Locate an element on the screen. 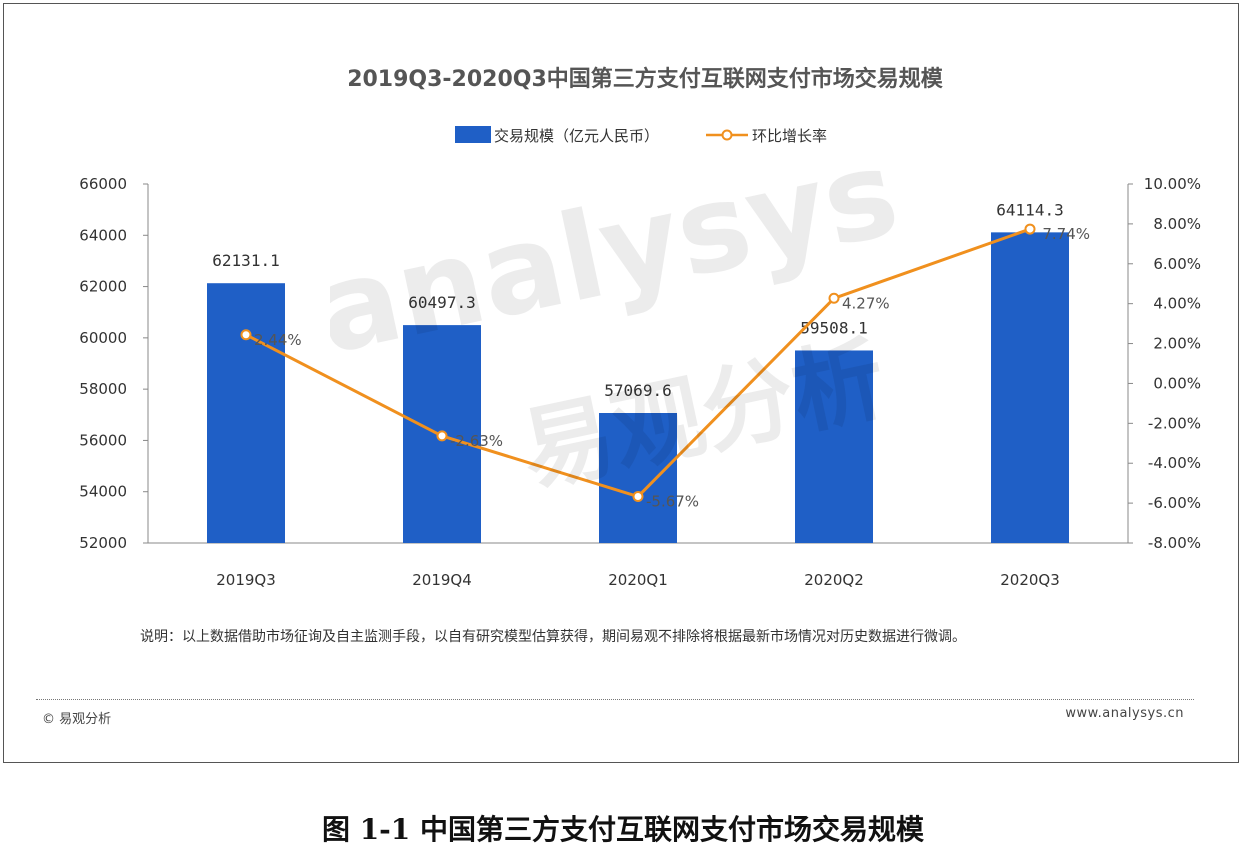 The width and height of the screenshot is (1246, 852). x-axis-tick-label: 2019Q3 is located at coordinates (246, 580).